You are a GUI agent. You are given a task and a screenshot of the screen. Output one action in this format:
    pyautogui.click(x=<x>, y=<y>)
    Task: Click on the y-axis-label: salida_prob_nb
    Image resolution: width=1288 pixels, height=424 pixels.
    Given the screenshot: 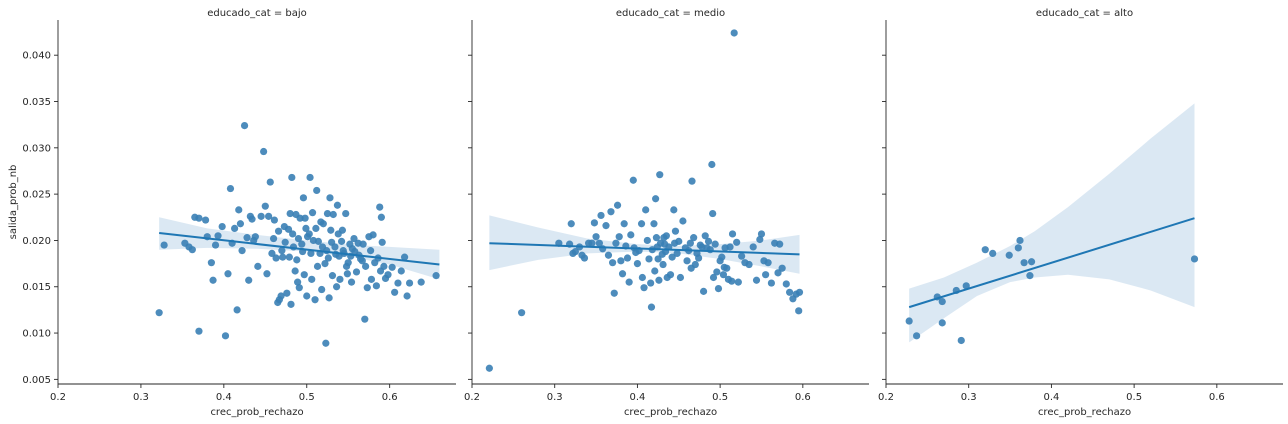 What is the action you would take?
    pyautogui.click(x=13, y=202)
    